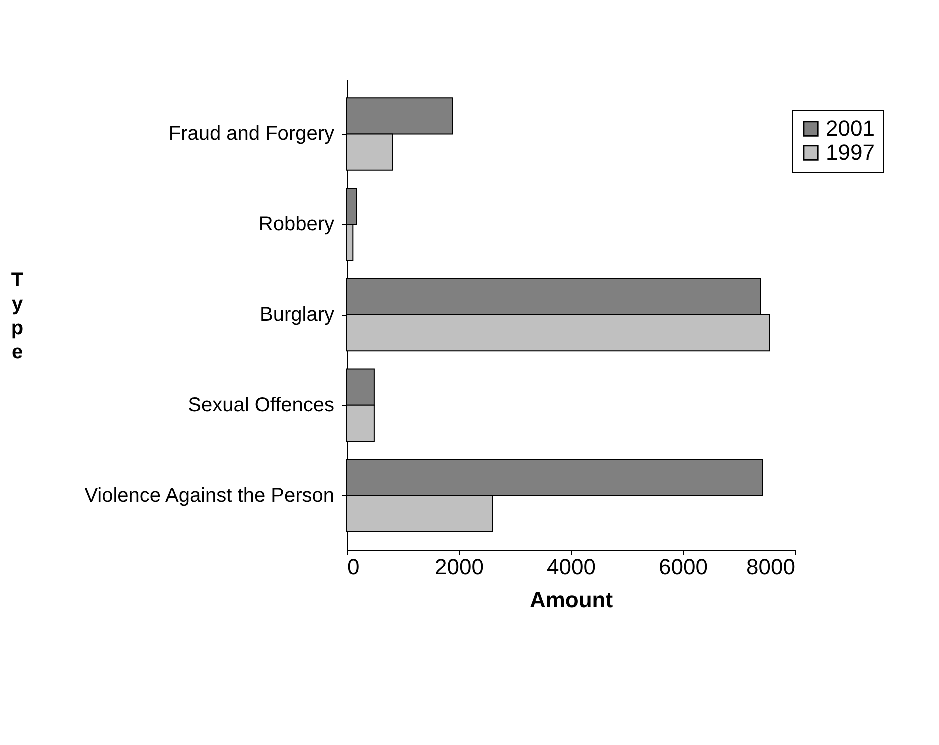  Describe the element at coordinates (572, 600) in the screenshot. I see `x-axis-title: Amount` at that location.